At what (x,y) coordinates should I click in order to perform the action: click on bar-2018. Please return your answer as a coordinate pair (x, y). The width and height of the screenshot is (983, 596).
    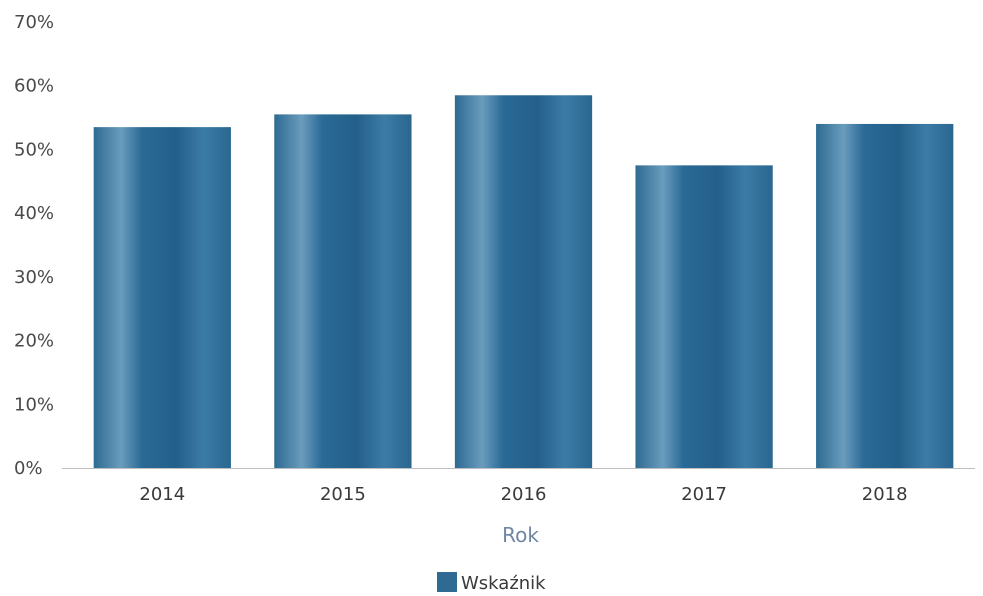
    Looking at the image, I should click on (885, 295).